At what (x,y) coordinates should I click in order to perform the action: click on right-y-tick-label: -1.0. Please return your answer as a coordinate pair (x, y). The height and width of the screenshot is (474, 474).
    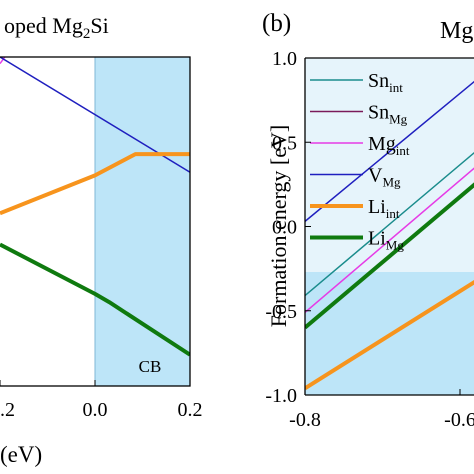
    Looking at the image, I should click on (281, 396).